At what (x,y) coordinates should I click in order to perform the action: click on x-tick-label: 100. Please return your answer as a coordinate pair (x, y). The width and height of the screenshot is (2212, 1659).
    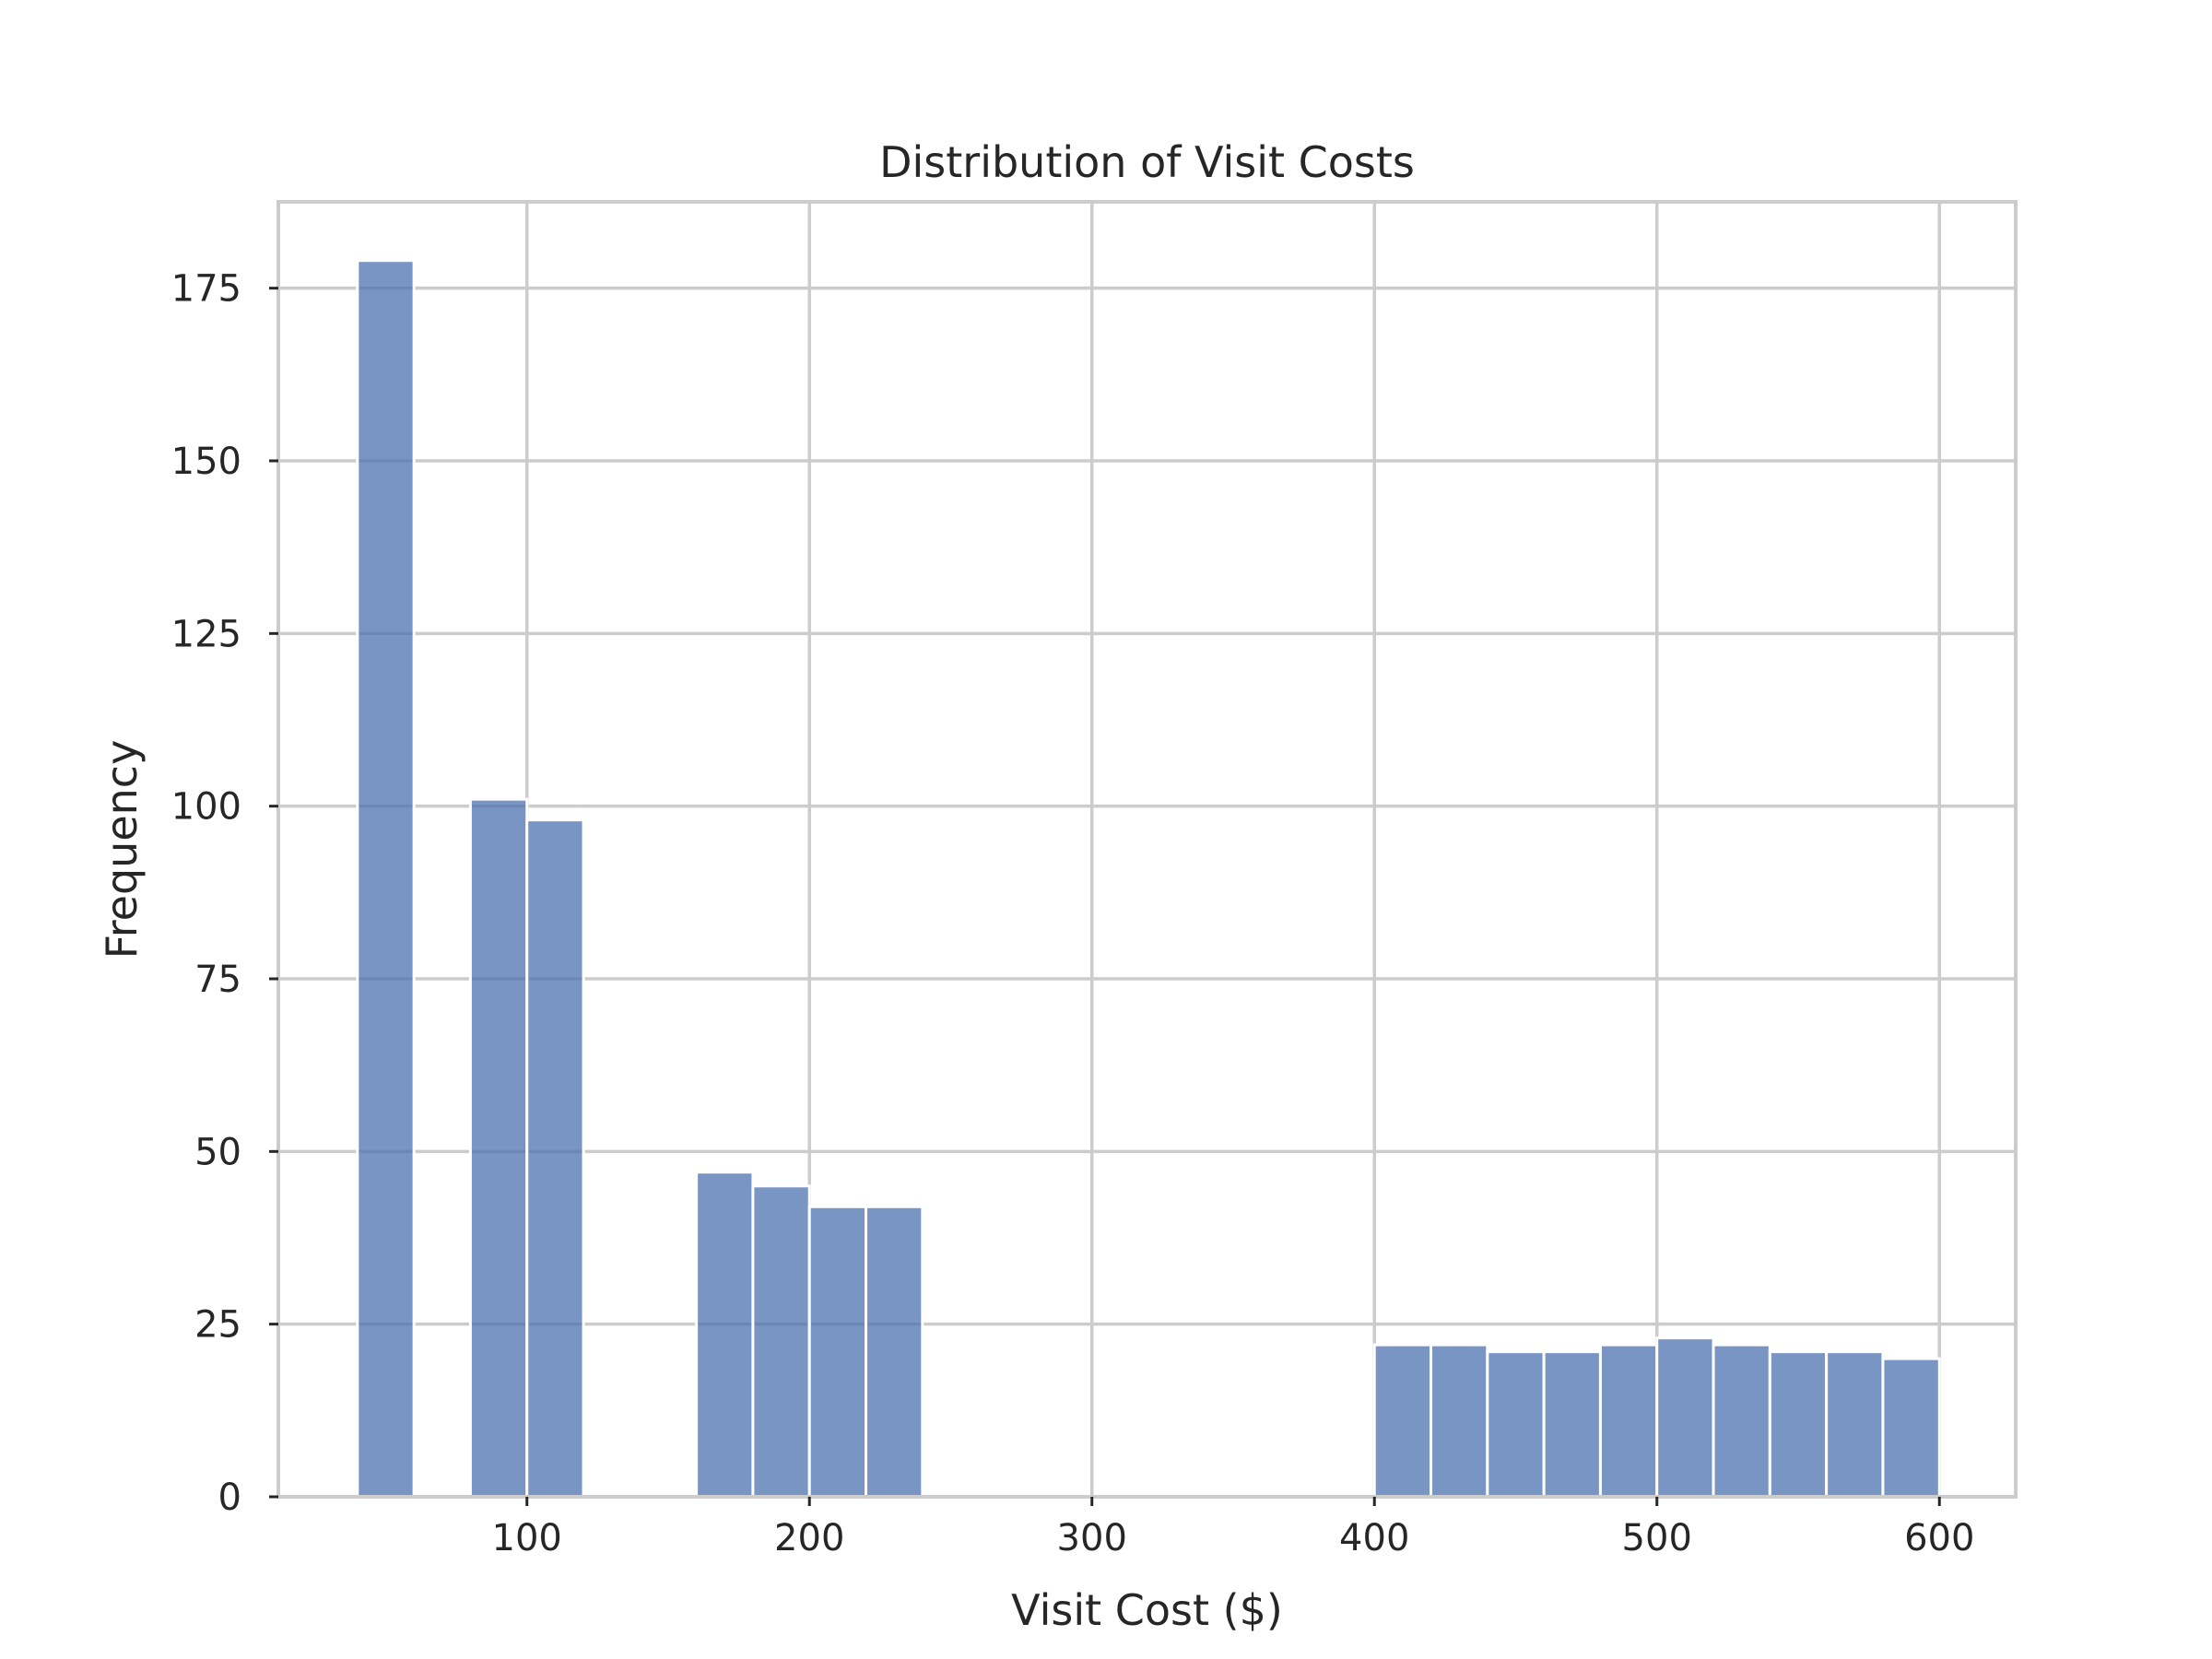
    Looking at the image, I should click on (527, 1538).